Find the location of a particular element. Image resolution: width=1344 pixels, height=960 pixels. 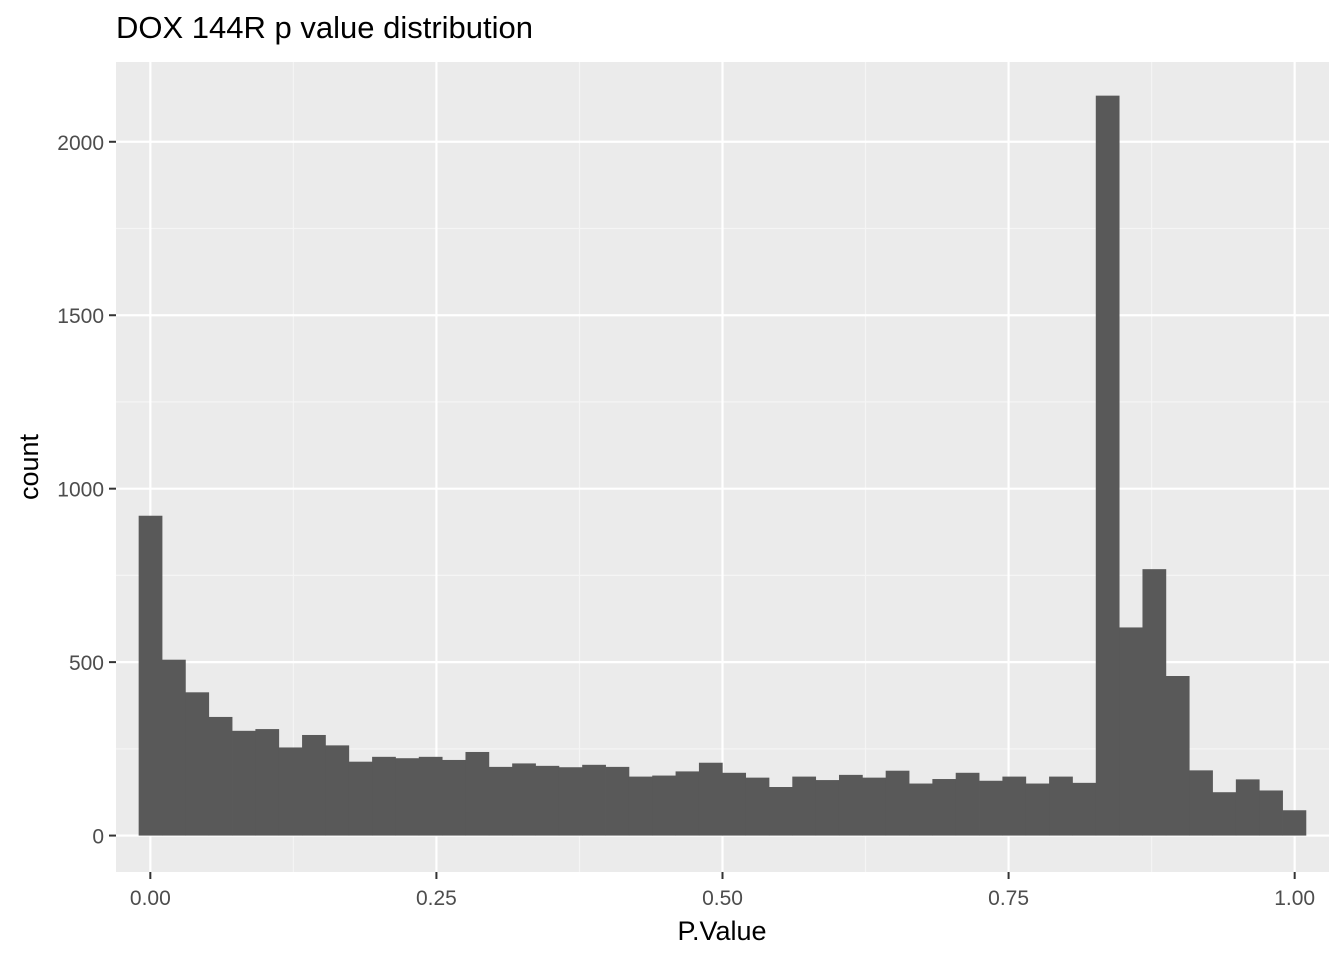

chart-title: DOX 144R p value distribution is located at coordinates (325, 27).